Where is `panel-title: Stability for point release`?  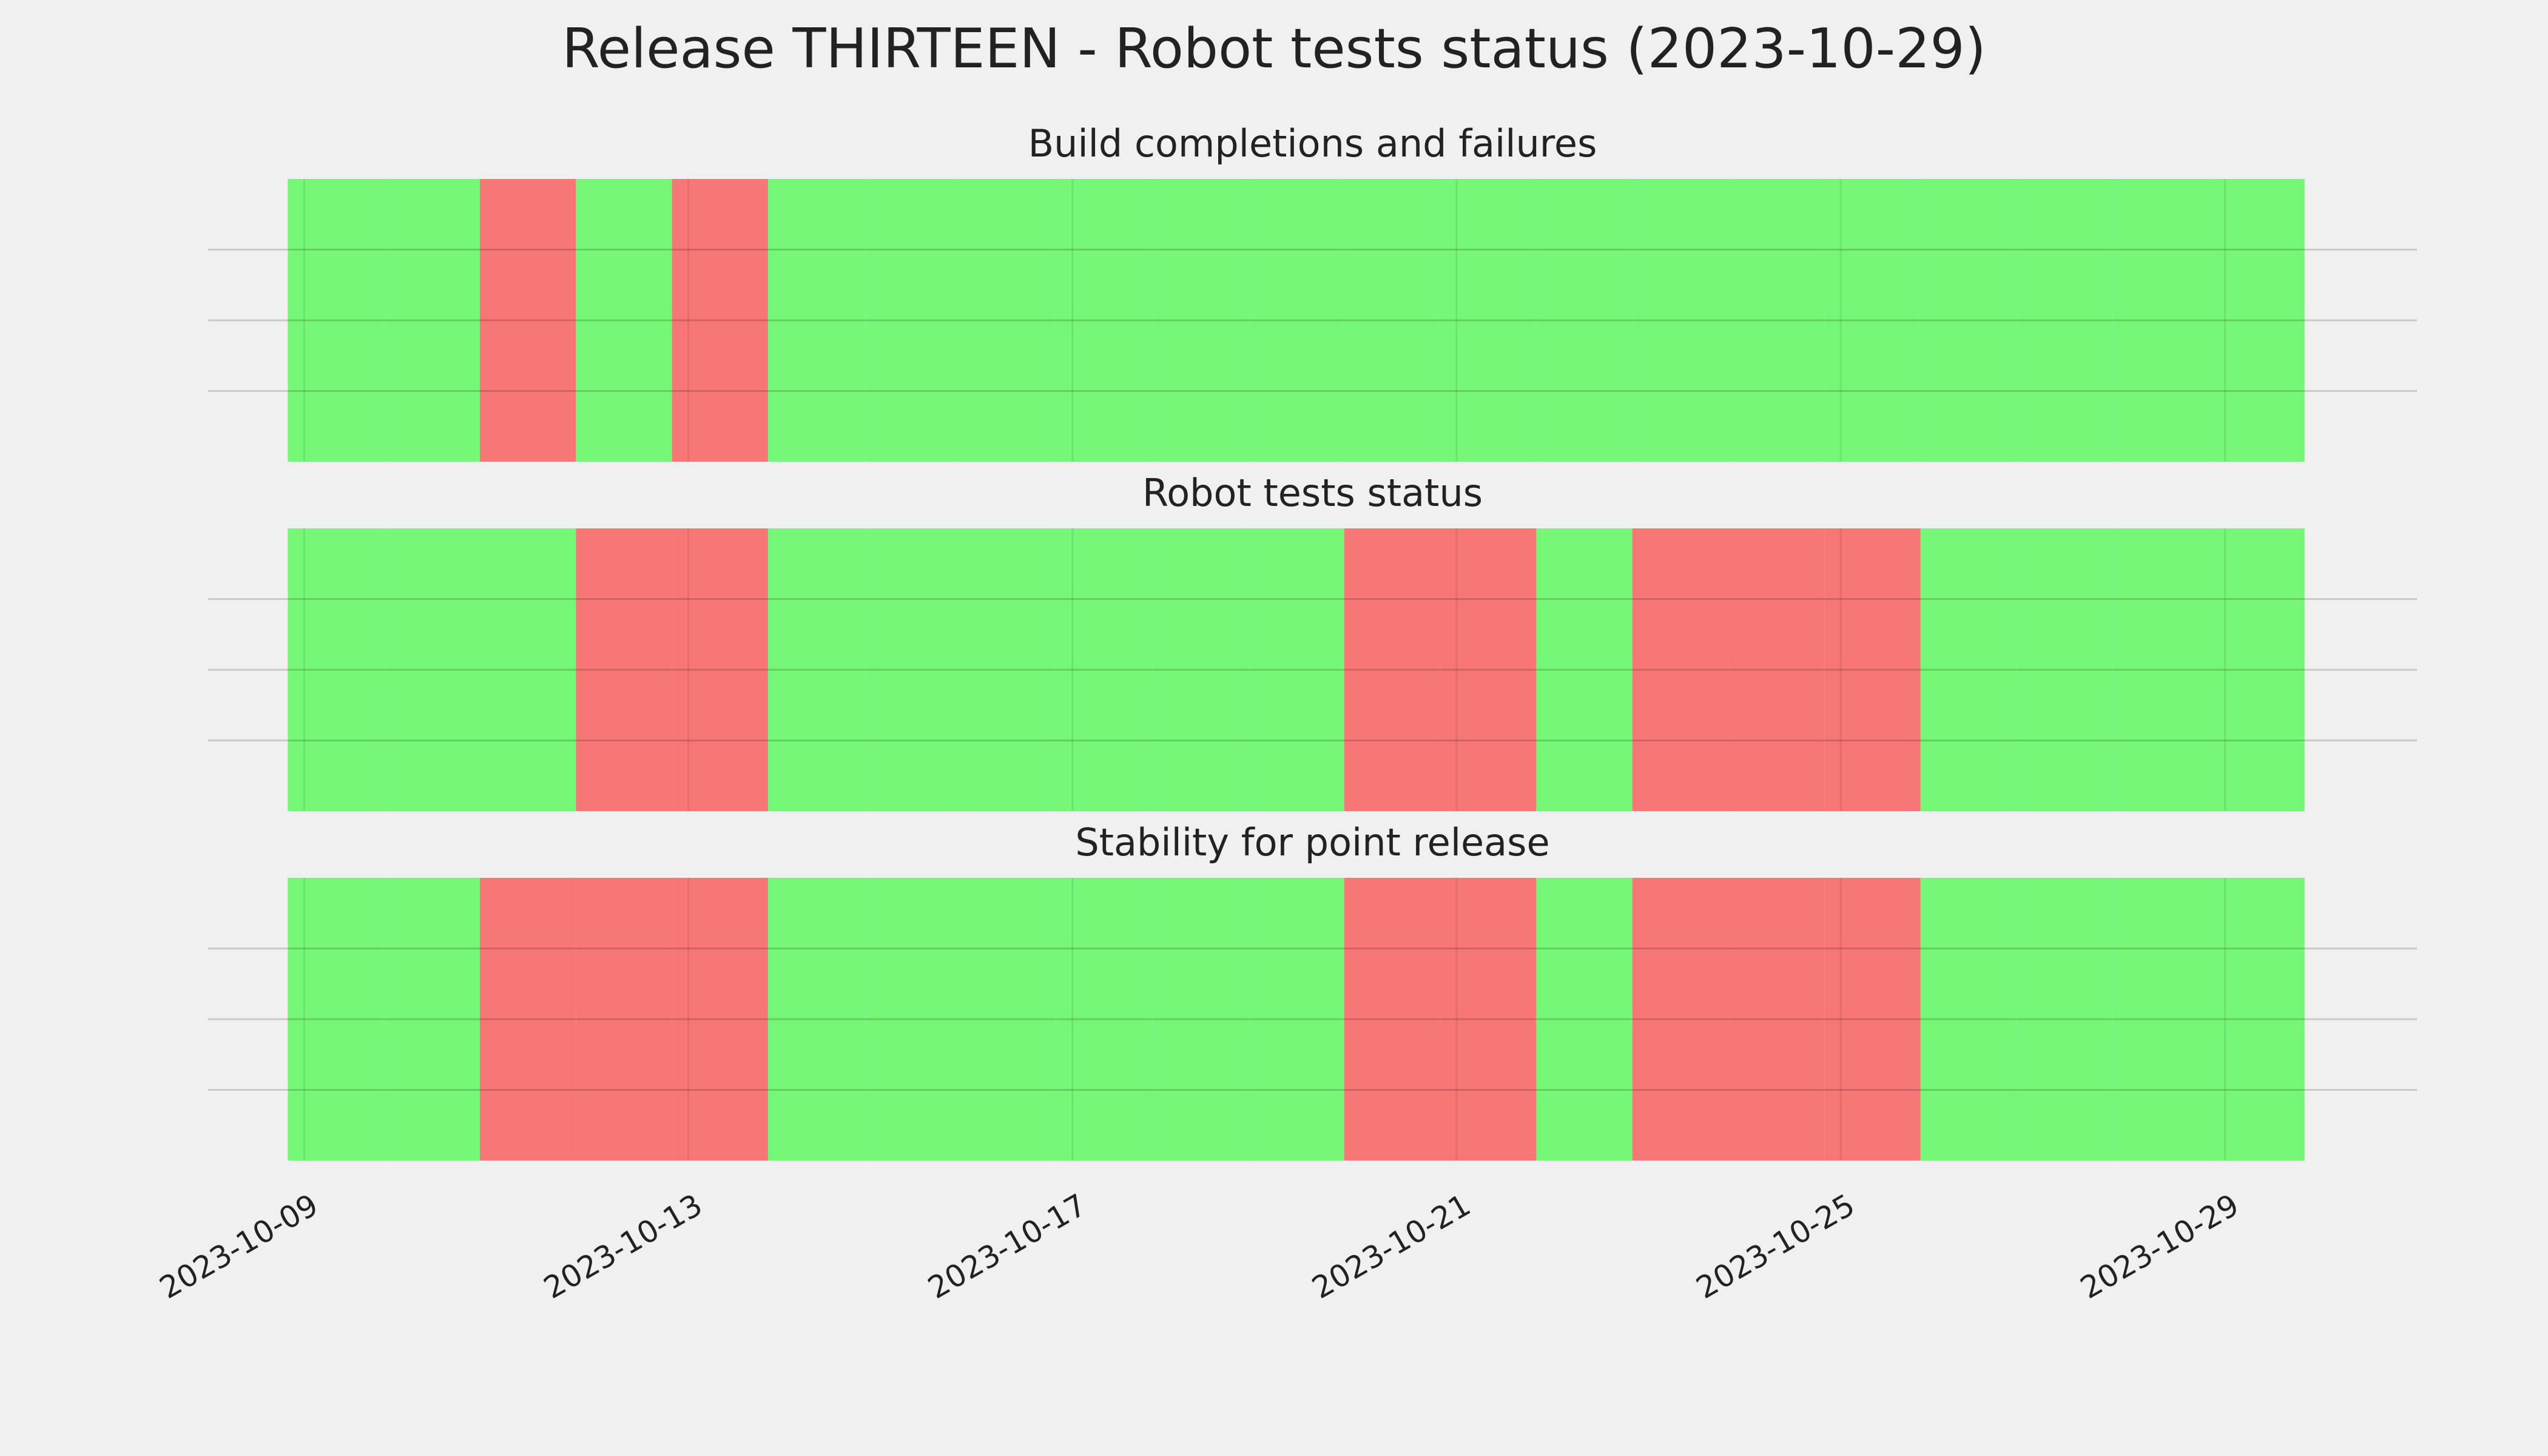
panel-title: Stability for point release is located at coordinates (1312, 842).